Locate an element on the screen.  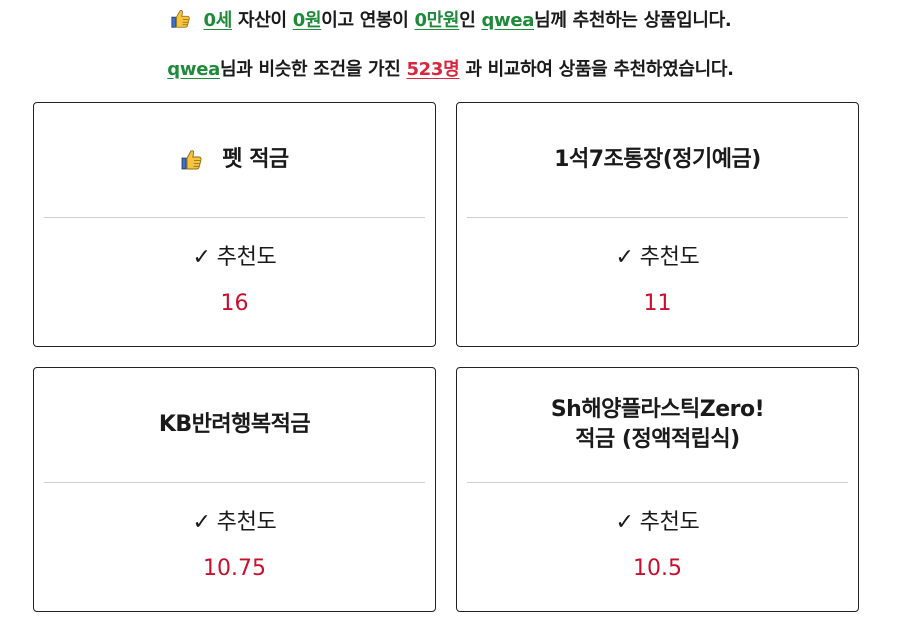
asset-value: 0원 is located at coordinates (307, 20).